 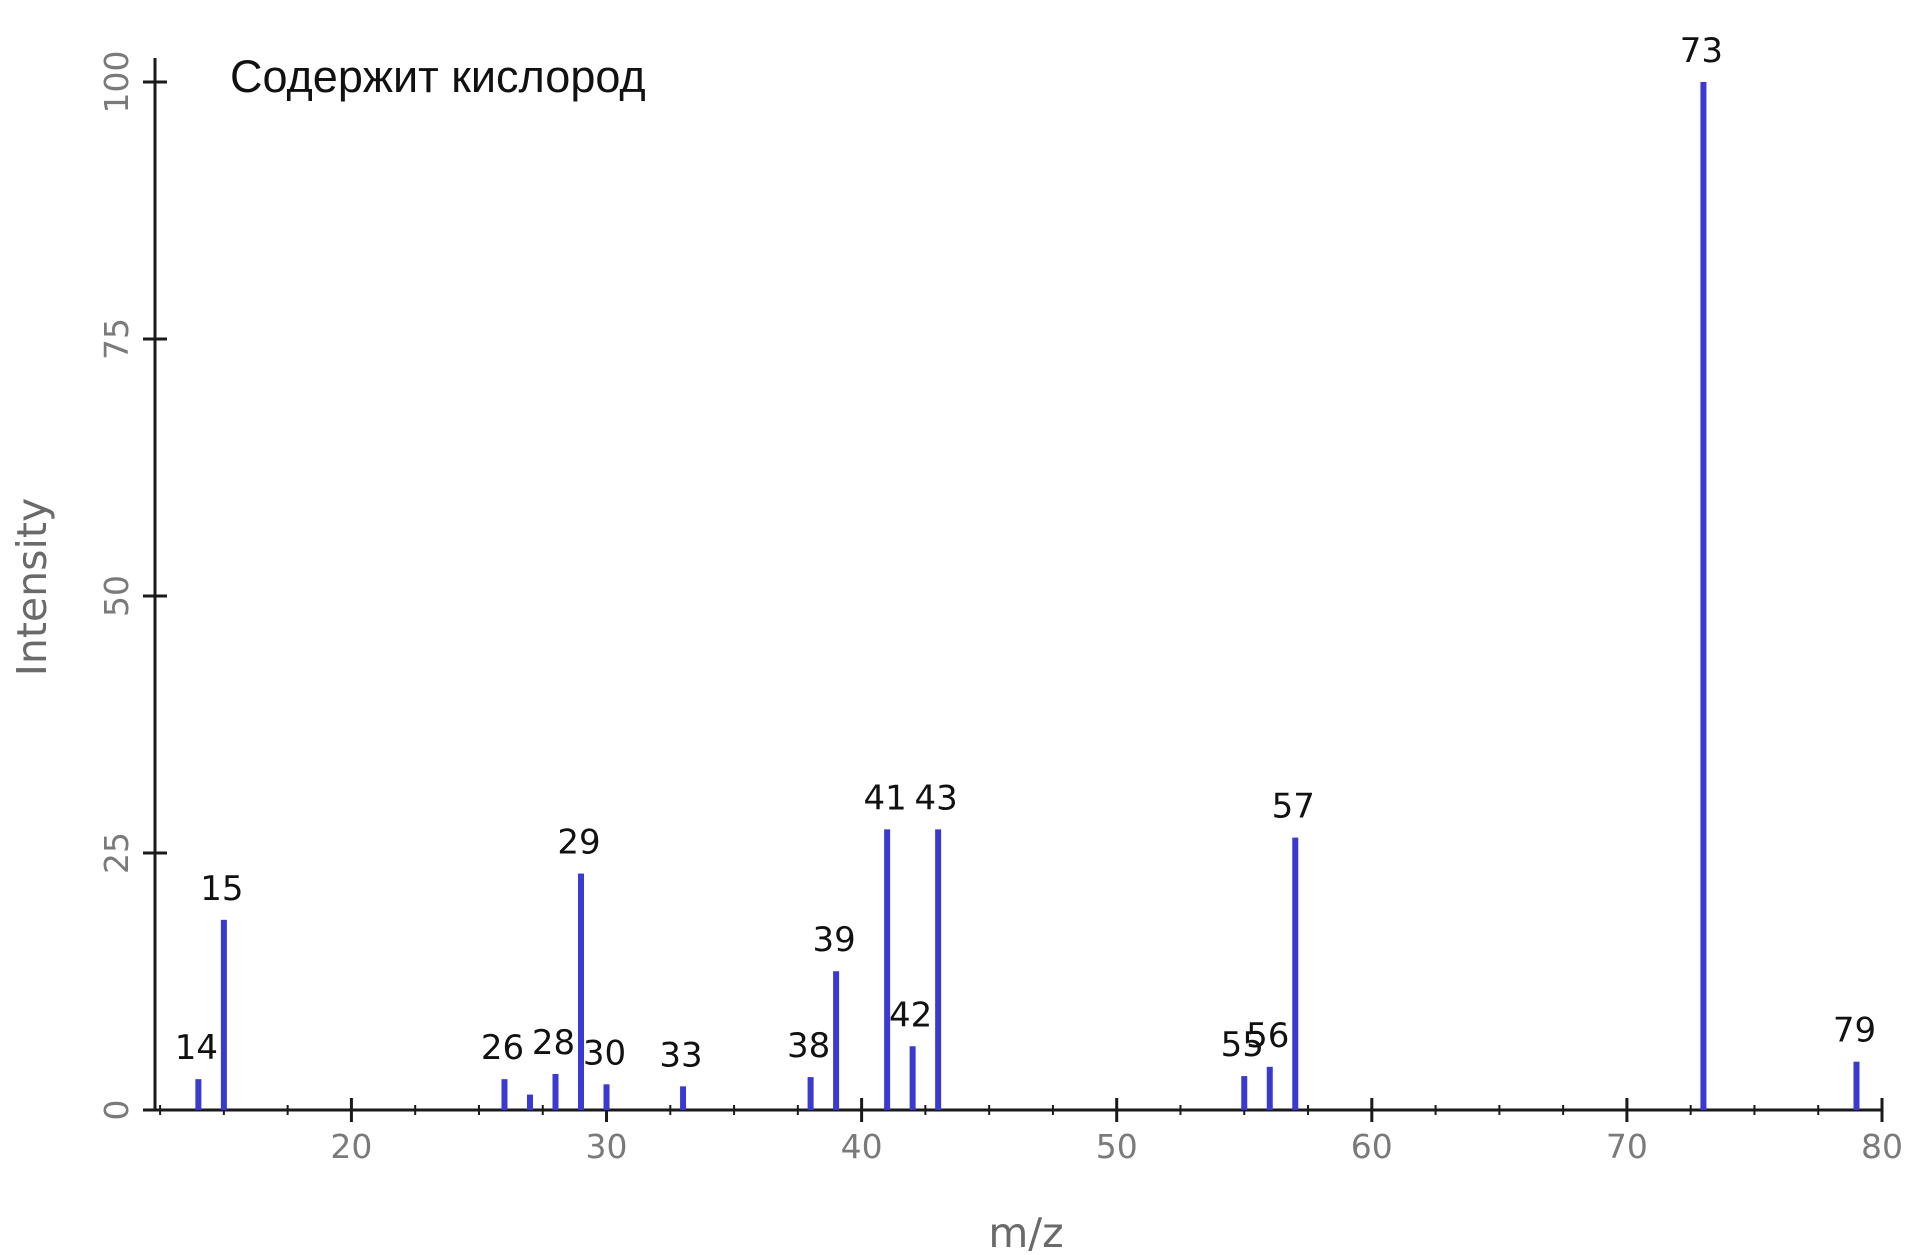 What do you see at coordinates (116, 82) in the screenshot?
I see `y-tick-label: 100` at bounding box center [116, 82].